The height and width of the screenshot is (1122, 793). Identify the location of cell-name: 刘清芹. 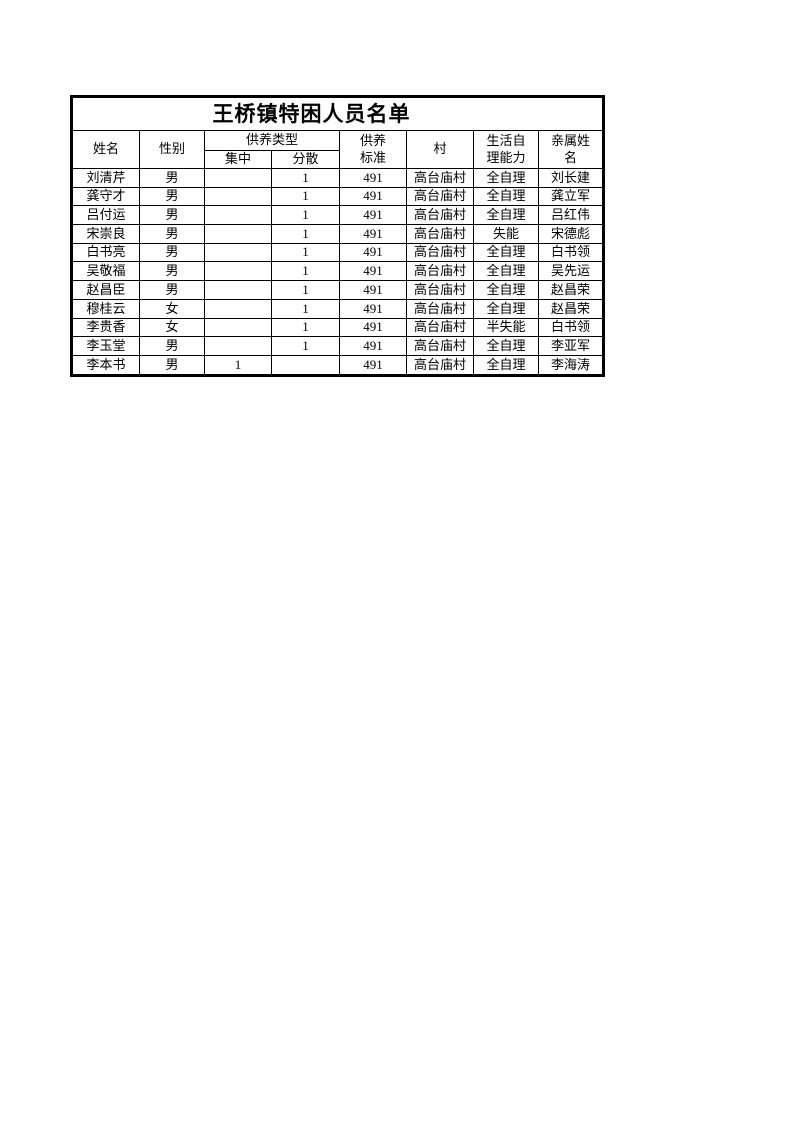
(105, 178).